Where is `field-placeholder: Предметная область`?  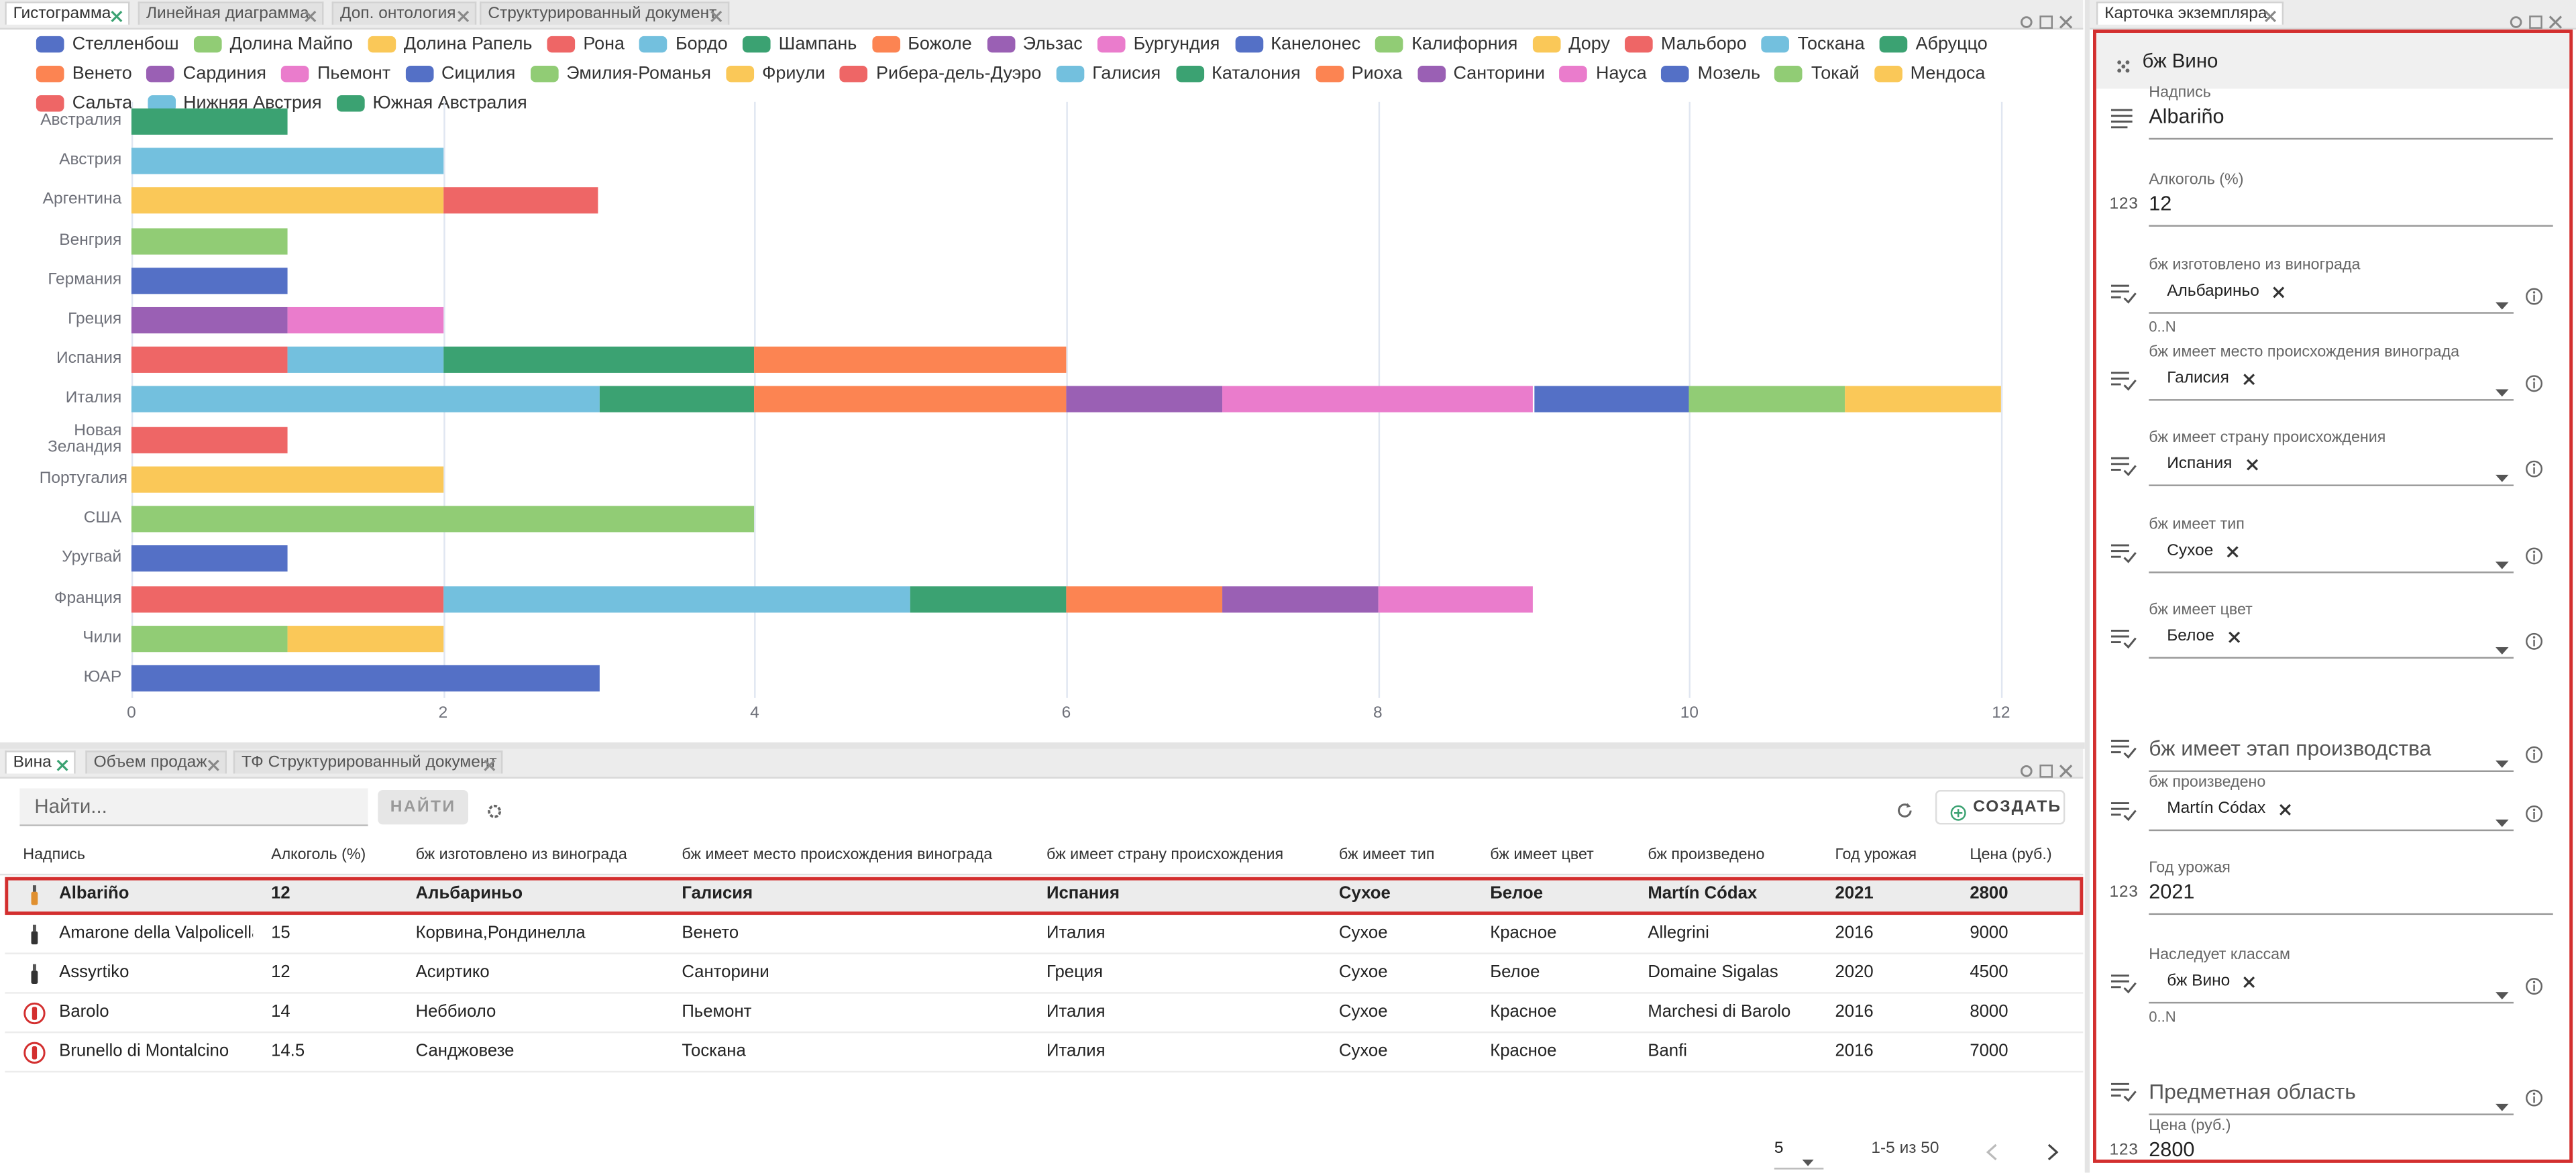 field-placeholder: Предметная область is located at coordinates (2252, 1091).